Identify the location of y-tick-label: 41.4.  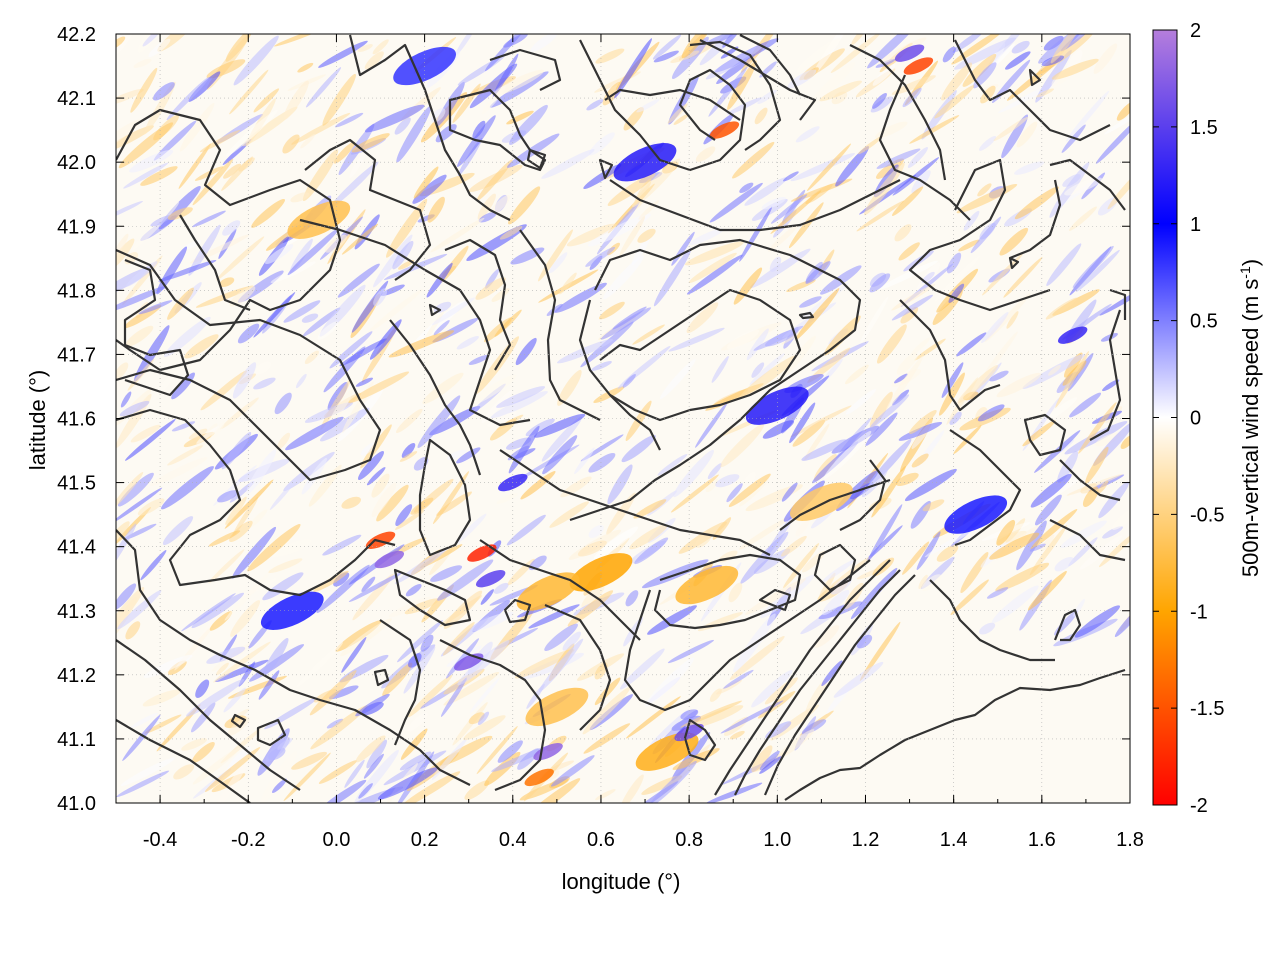
(76, 548).